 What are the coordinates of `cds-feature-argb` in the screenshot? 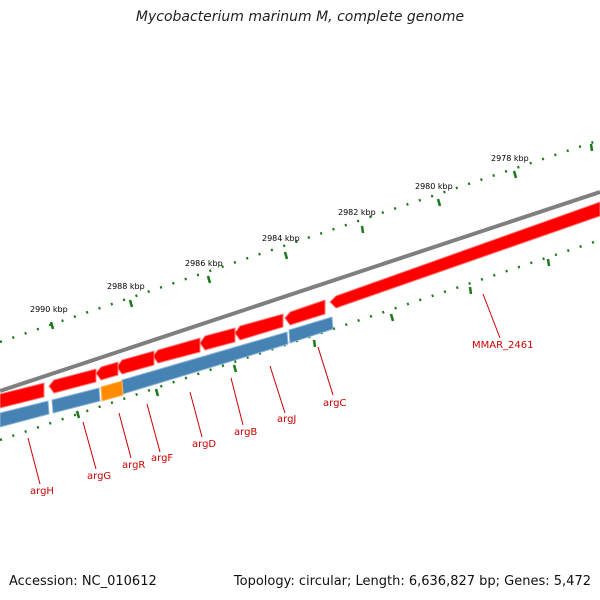 It's located at (217, 339).